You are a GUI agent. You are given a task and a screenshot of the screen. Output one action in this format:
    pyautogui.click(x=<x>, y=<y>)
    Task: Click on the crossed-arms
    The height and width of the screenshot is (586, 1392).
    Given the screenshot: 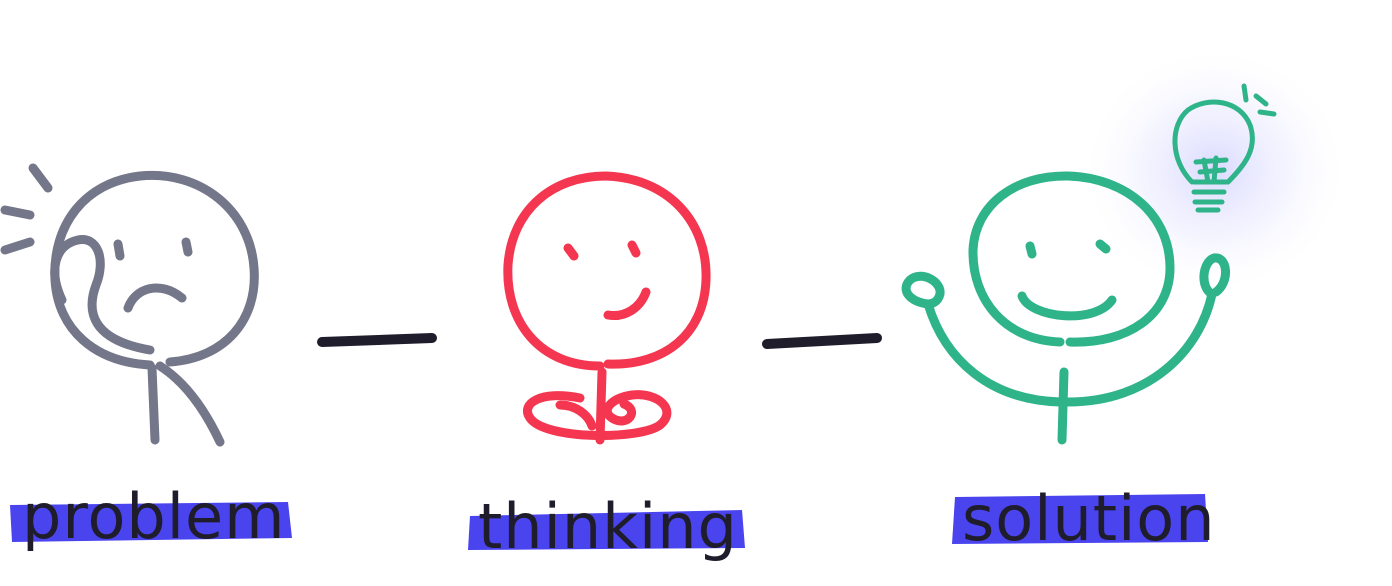 What is the action you would take?
    pyautogui.click(x=597, y=415)
    